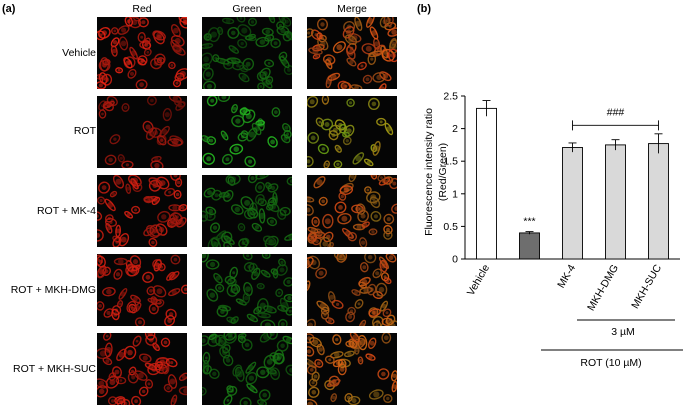 Image resolution: width=685 pixels, height=405 pixels. Describe the element at coordinates (142, 9) in the screenshot. I see `column-header-red: Red` at that location.